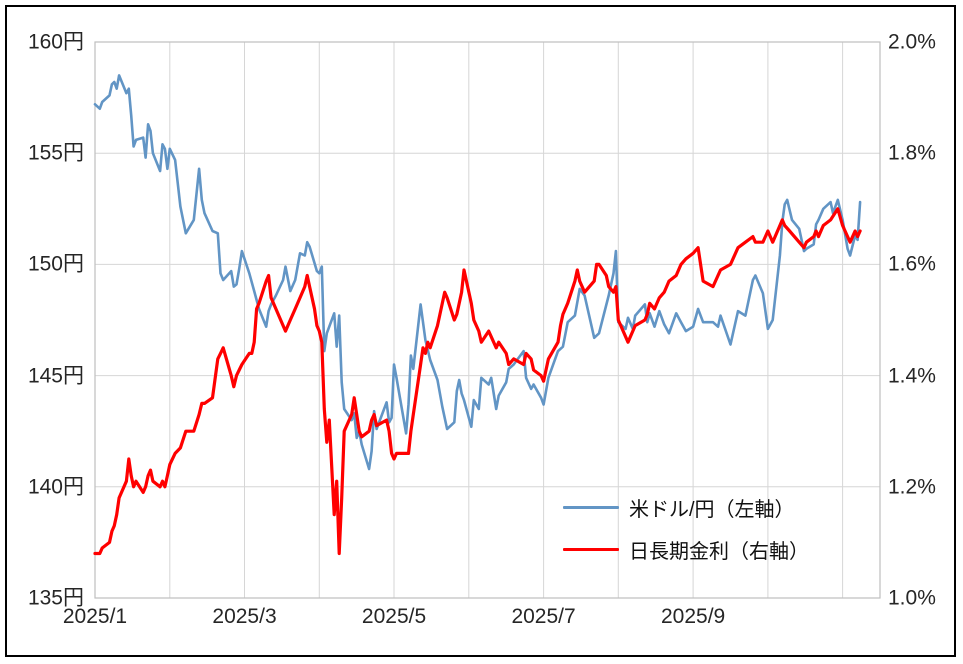 Image resolution: width=963 pixels, height=664 pixels. What do you see at coordinates (912, 153) in the screenshot?
I see `right-axis-tick-label: 1.8%` at bounding box center [912, 153].